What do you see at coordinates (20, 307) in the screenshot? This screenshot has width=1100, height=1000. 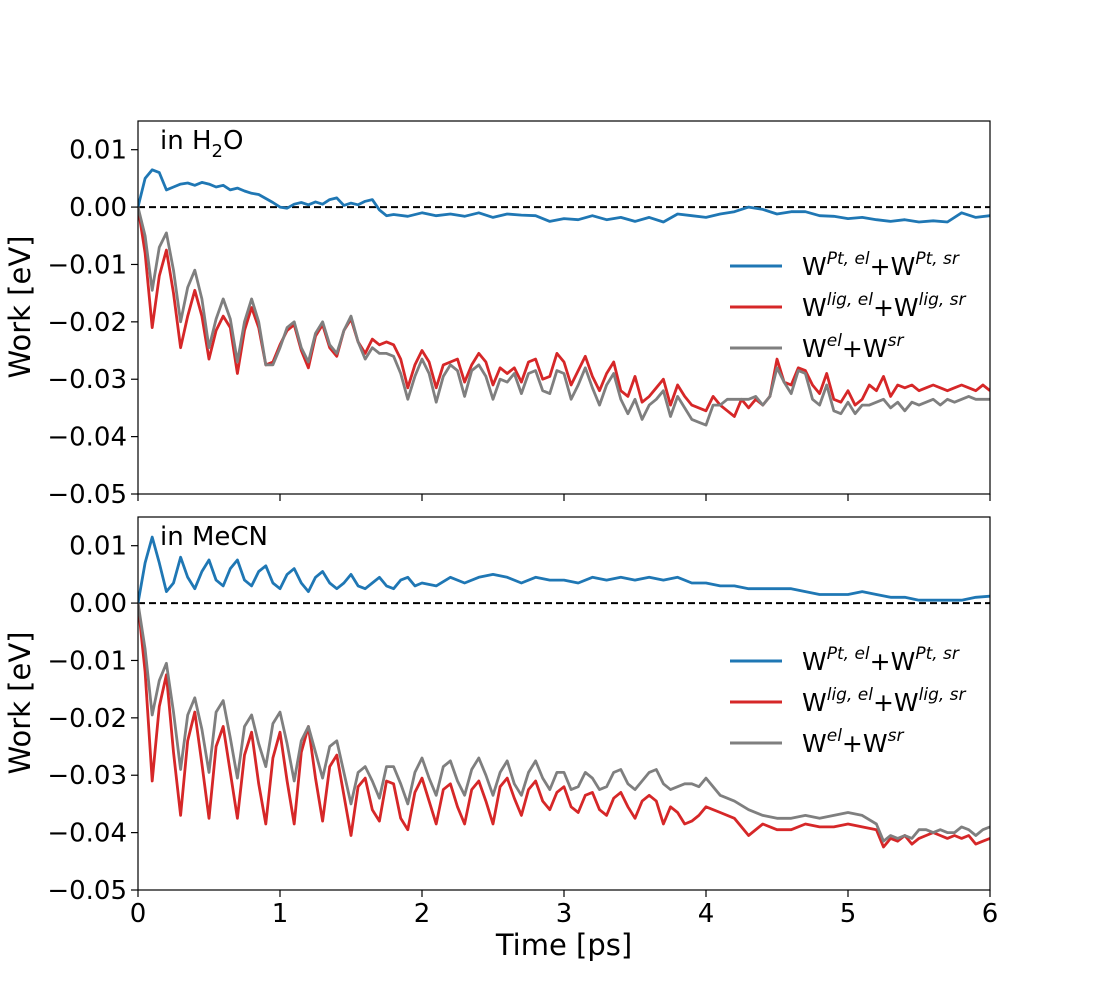 I see `y-axis-label-top: Work [eV]` at bounding box center [20, 307].